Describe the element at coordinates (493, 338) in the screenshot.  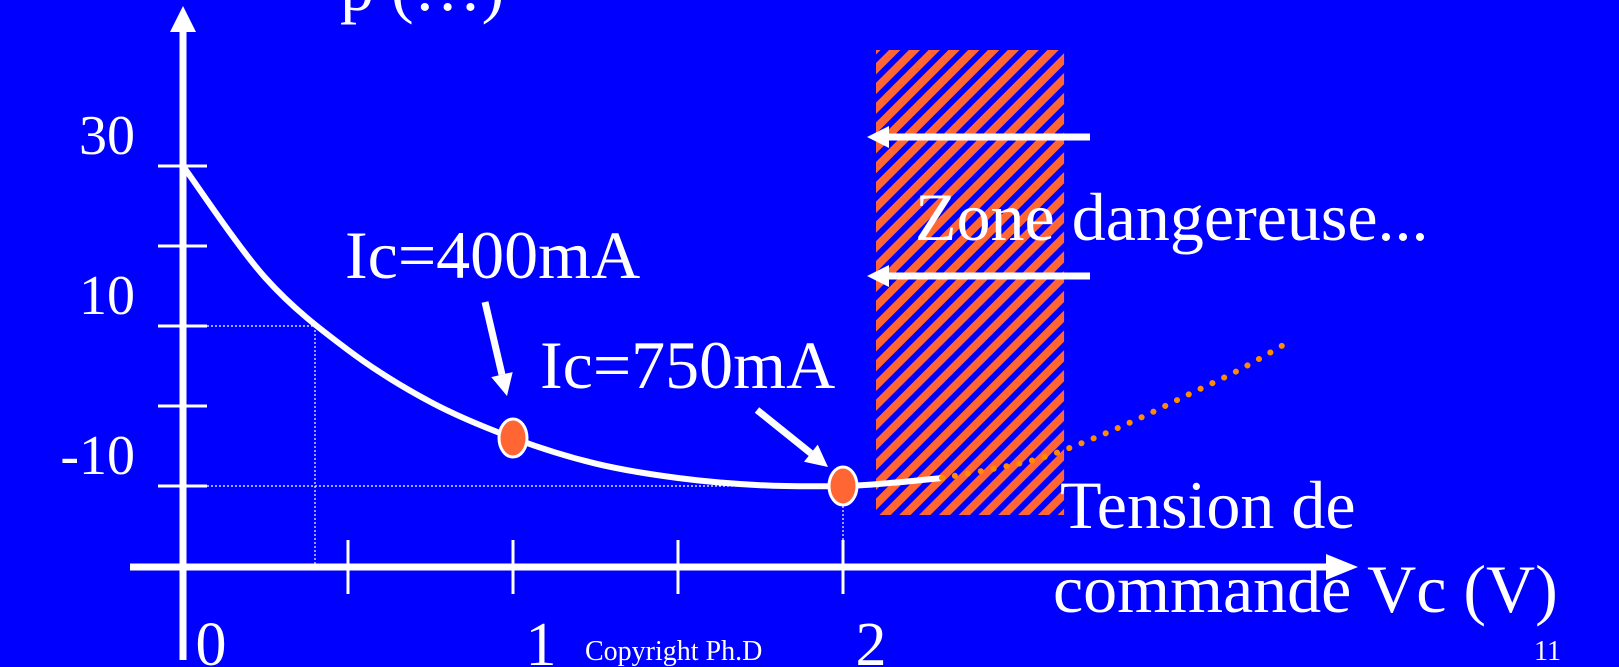
I see `arrow-to-400mA` at that location.